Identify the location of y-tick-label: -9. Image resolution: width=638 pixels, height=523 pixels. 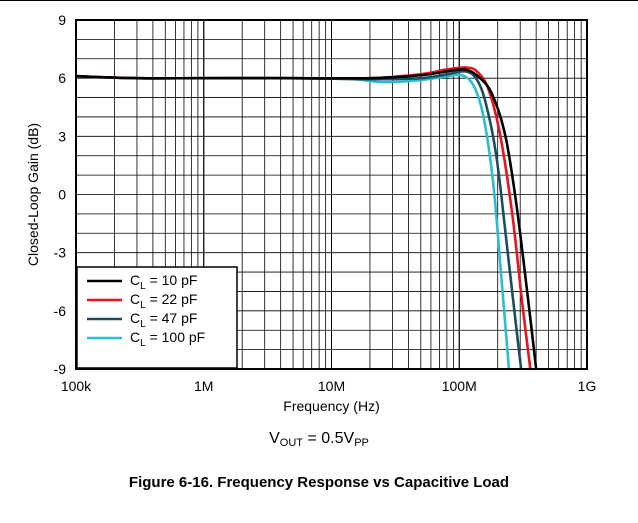
(60, 369).